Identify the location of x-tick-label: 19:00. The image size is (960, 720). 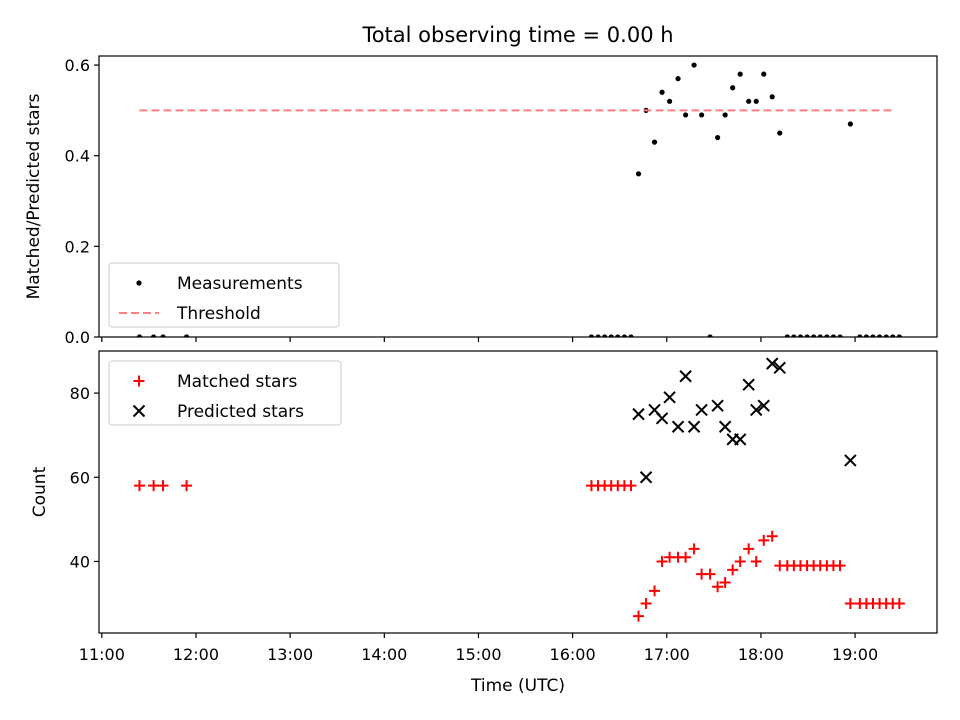
(855, 654).